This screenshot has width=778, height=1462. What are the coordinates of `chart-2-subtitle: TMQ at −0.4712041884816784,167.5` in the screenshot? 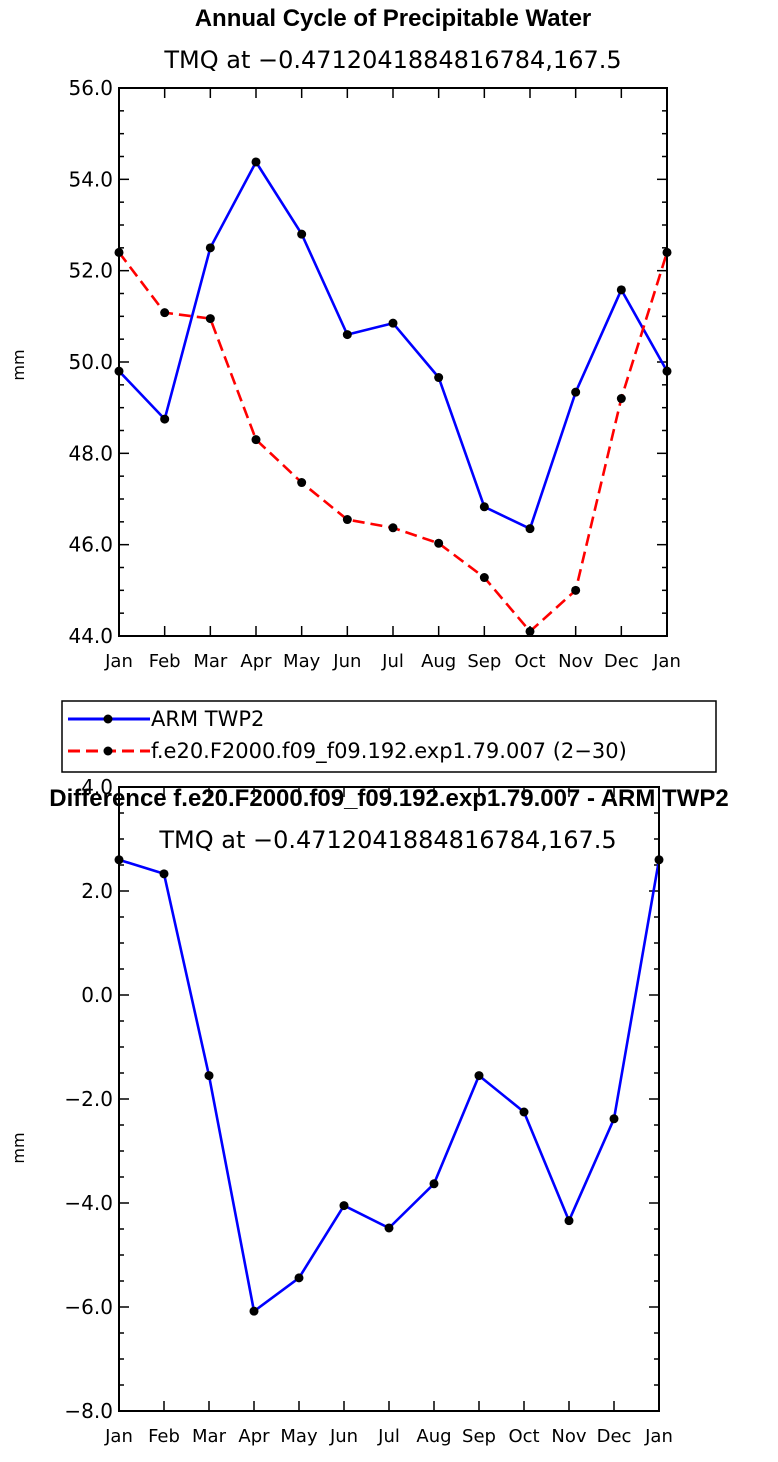 It's located at (387, 840).